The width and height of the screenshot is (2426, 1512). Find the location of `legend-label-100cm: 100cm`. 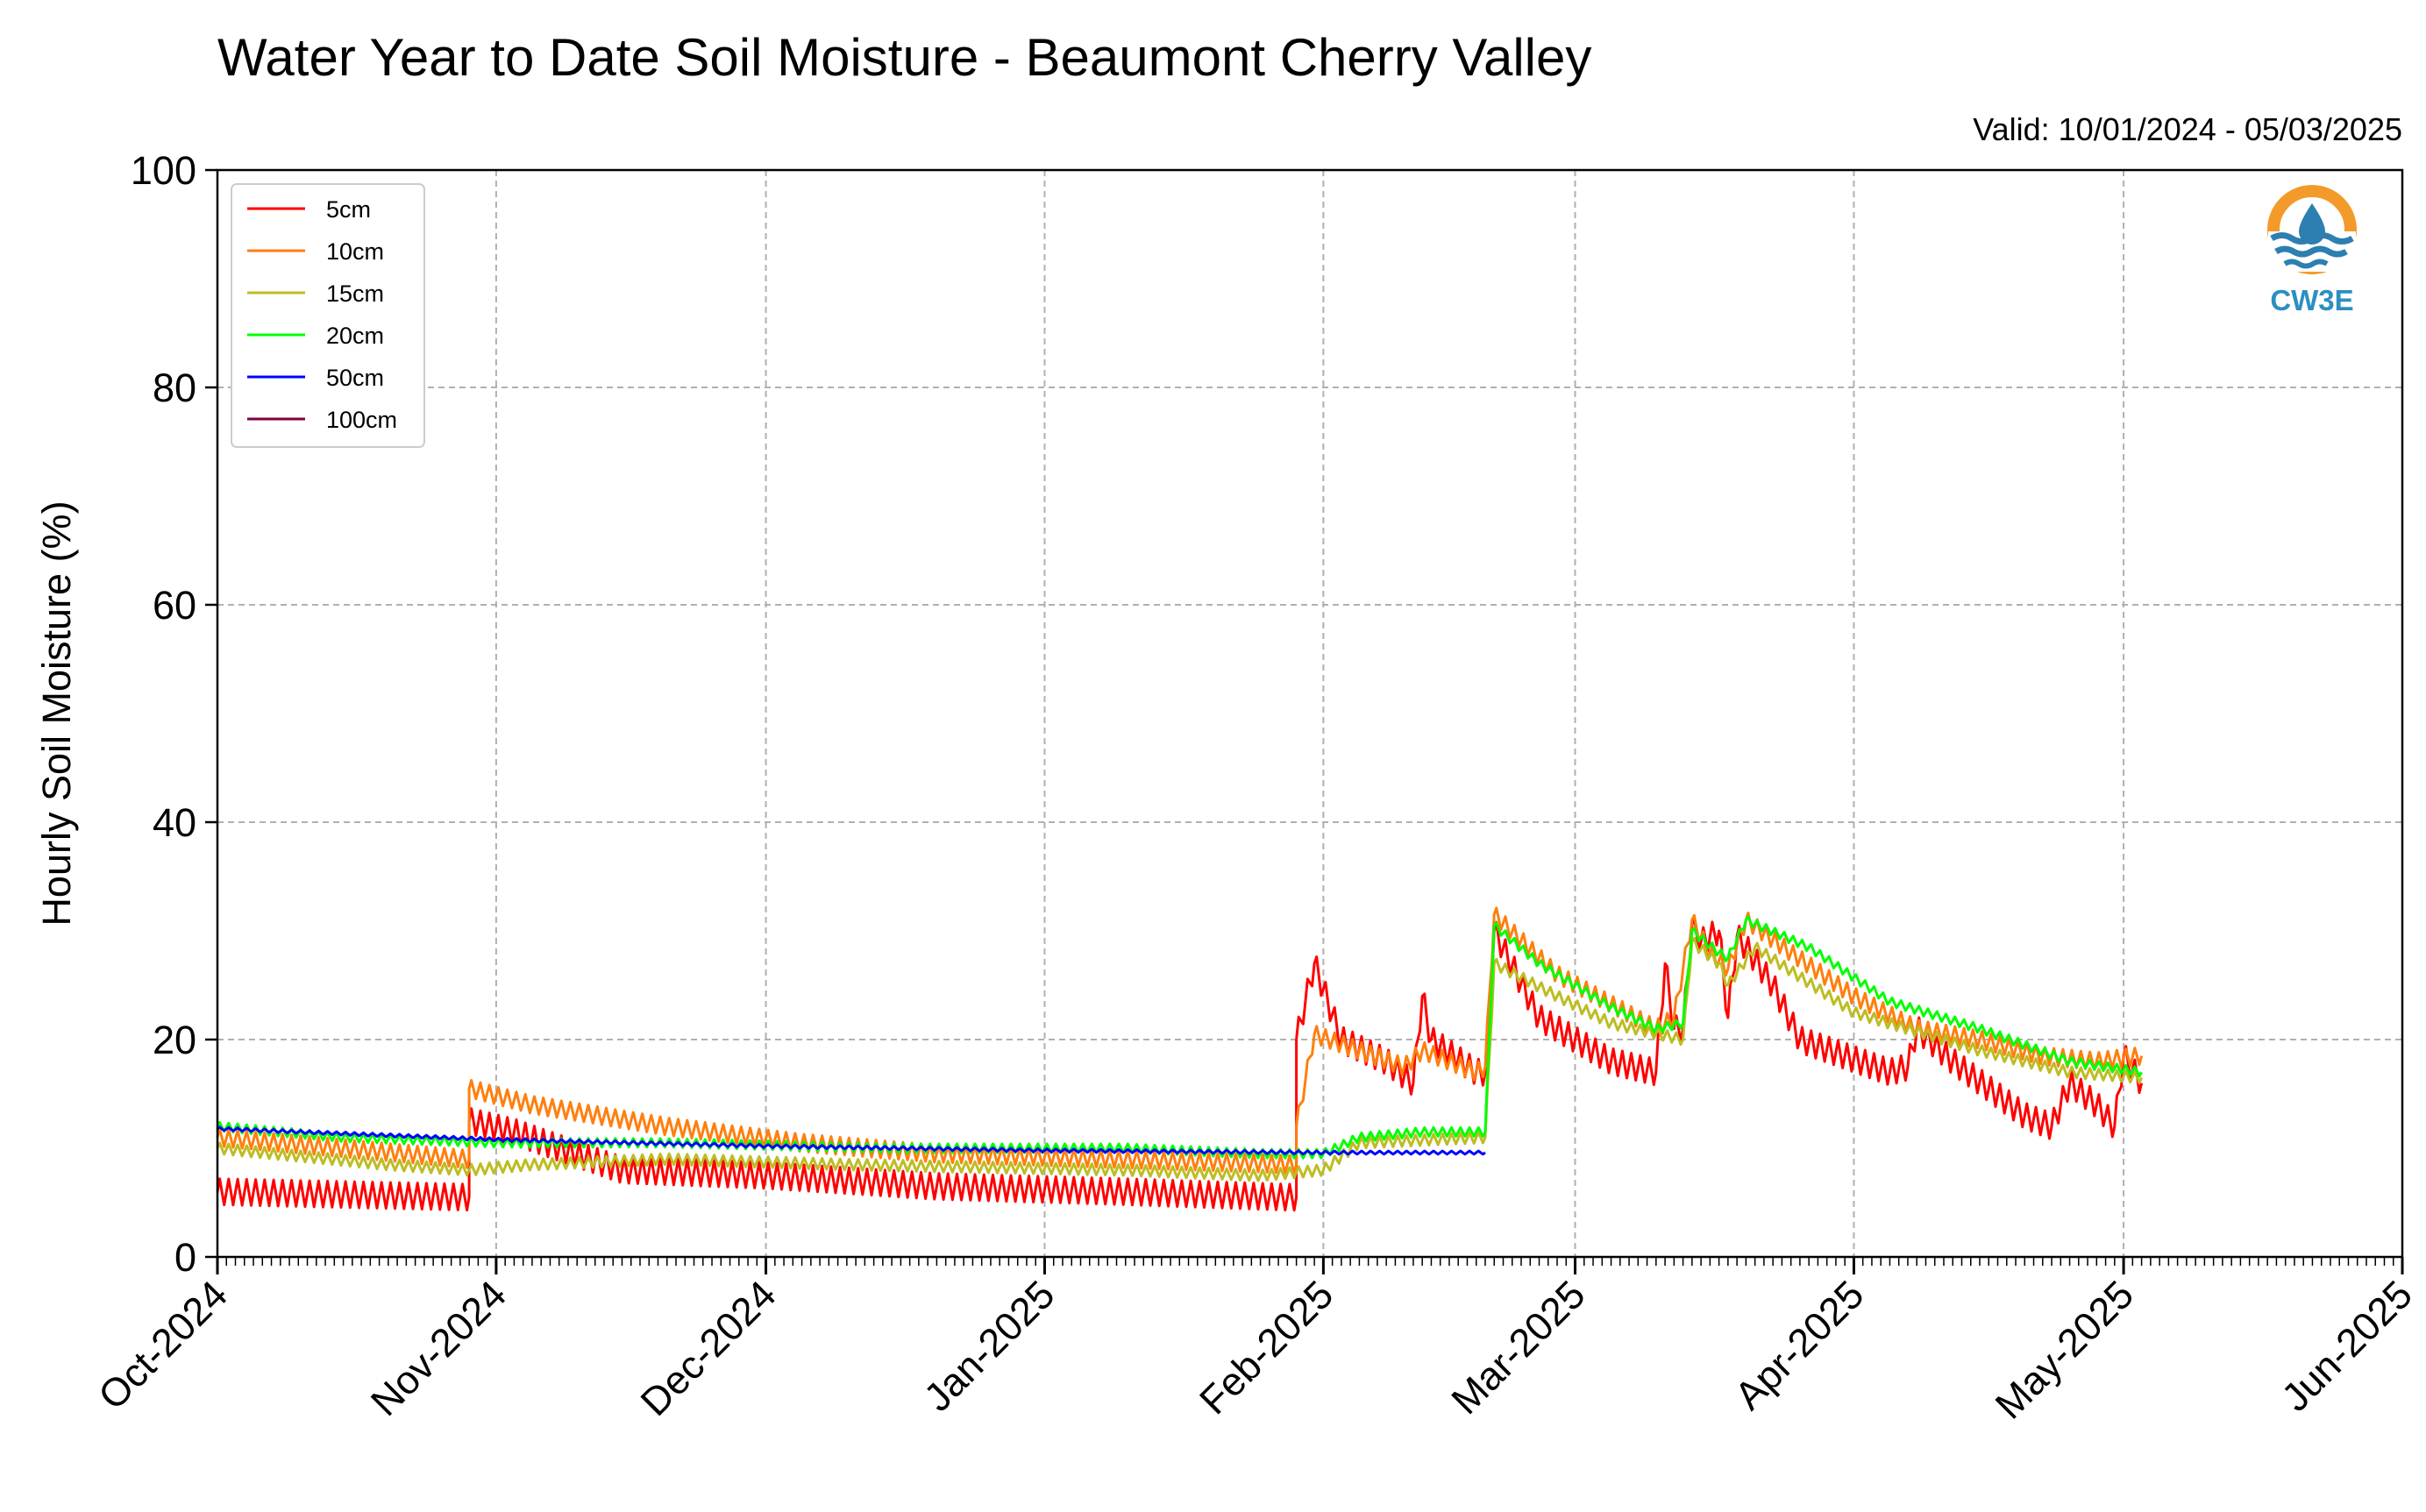

legend-label-100cm: 100cm is located at coordinates (361, 420).